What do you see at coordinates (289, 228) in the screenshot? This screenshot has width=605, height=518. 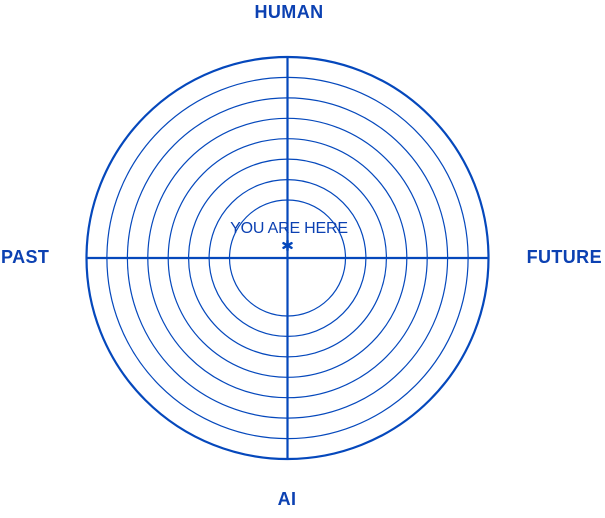 I see `you-are-here-label: YOU ARE HERE` at bounding box center [289, 228].